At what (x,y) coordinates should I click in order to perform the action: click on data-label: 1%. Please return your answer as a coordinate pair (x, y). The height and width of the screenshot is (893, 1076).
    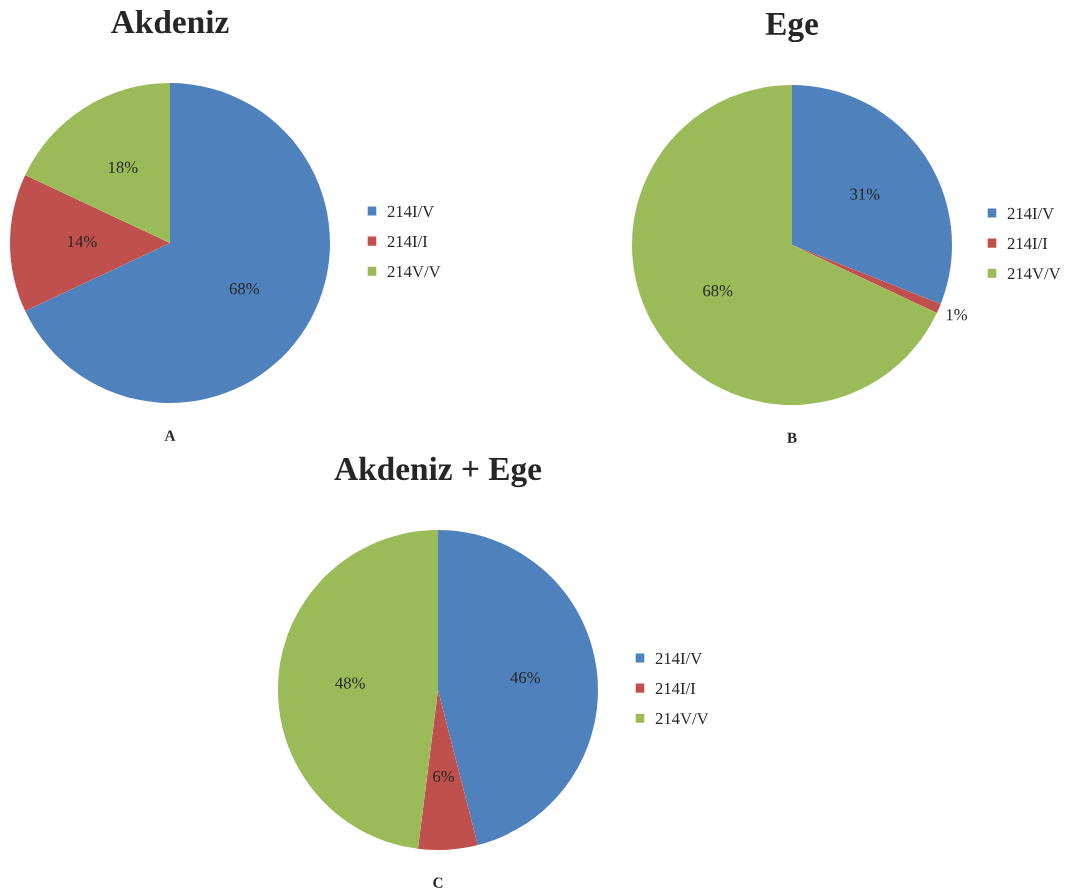
    Looking at the image, I should click on (956, 315).